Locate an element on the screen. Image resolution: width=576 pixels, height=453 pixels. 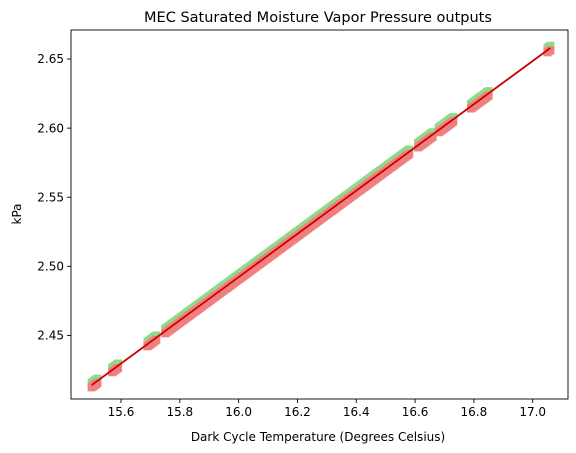
x-tick-label: 15.8 is located at coordinates (179, 412).